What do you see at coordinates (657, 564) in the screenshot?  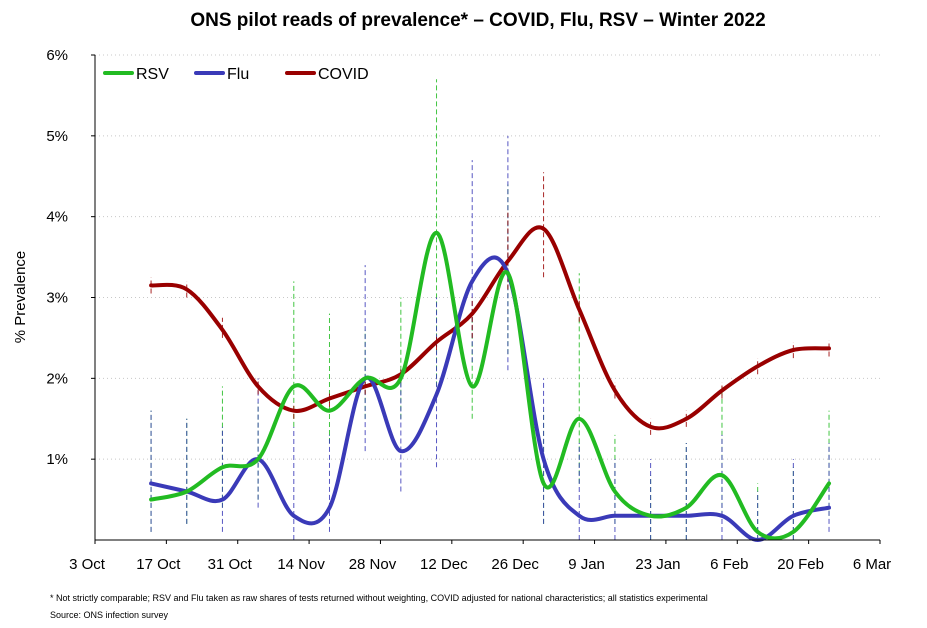 I see `x-tick-label: 23 Jan` at bounding box center [657, 564].